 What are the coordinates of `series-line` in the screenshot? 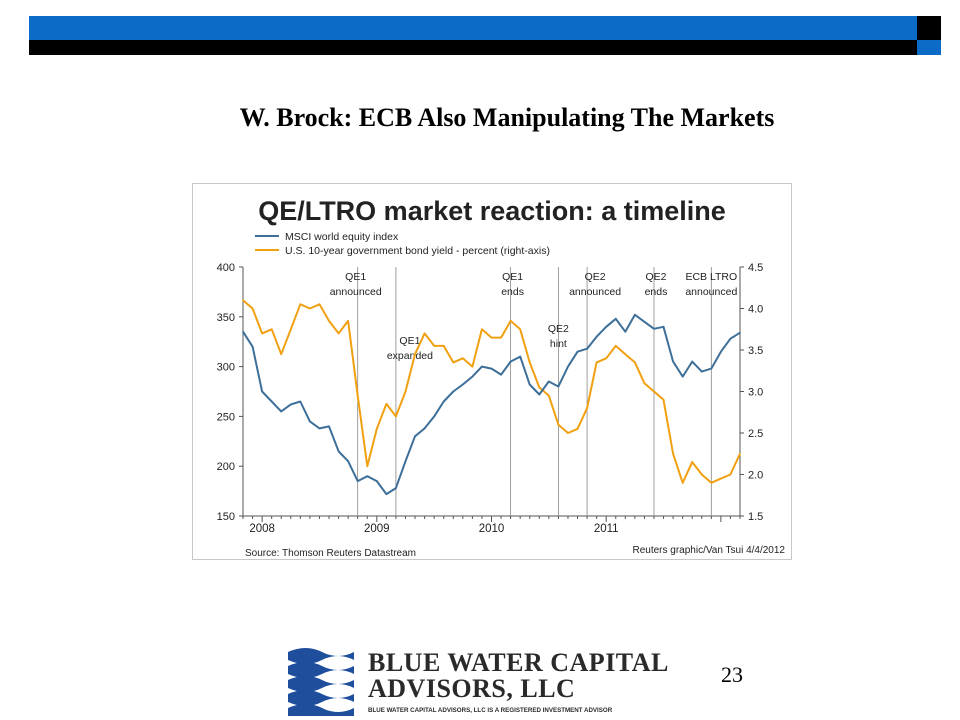 It's located at (491, 391).